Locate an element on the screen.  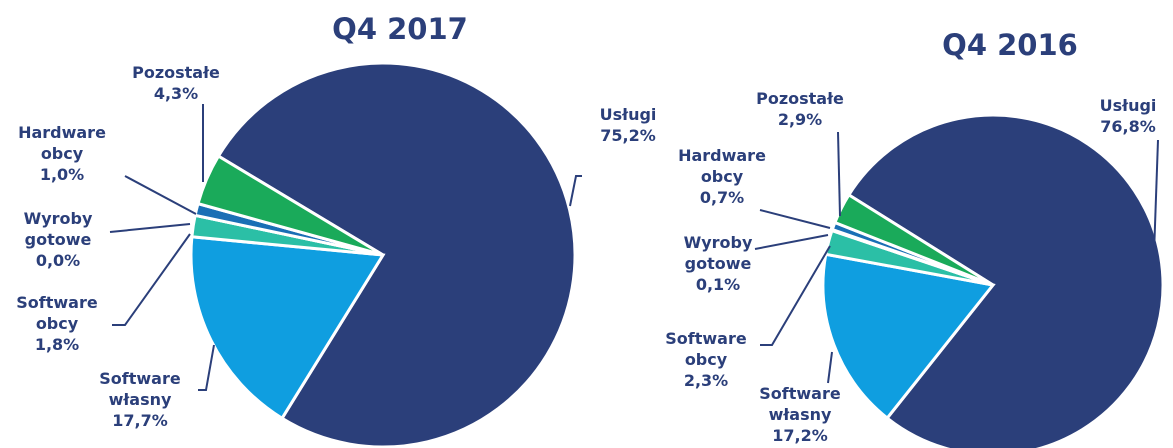
slice-label: Usługi 75,2% is located at coordinates (628, 125).